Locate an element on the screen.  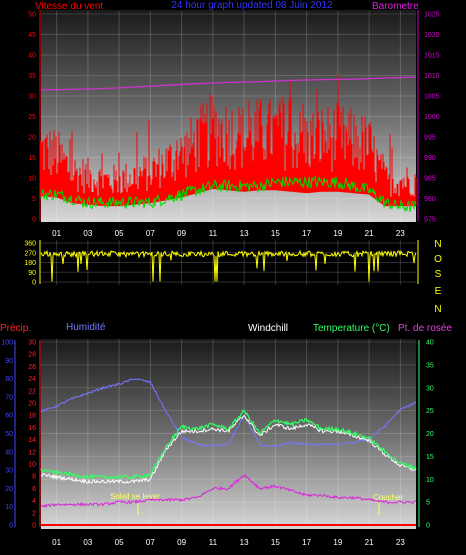
wind-x-tick: 15 is located at coordinates (275, 233).